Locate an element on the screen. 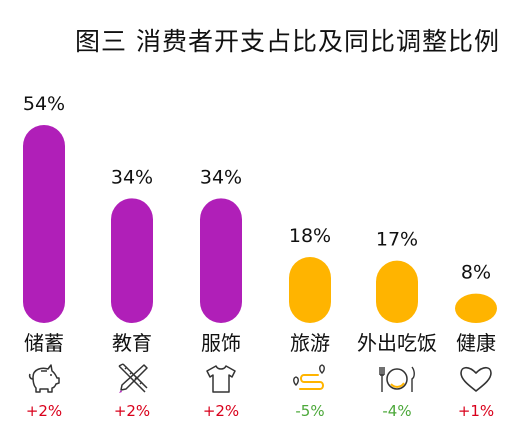 The height and width of the screenshot is (432, 530). route-path is located at coordinates (311, 382).